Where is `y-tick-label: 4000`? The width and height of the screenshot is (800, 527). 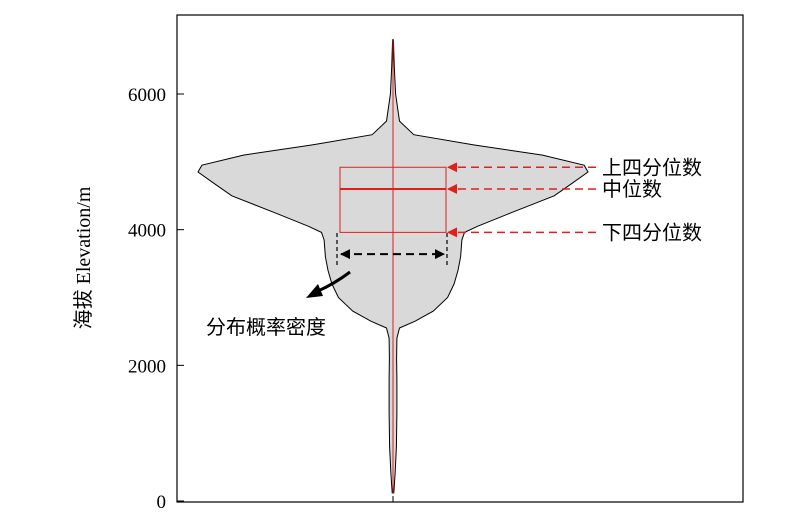
y-tick-label: 4000 is located at coordinates (147, 231).